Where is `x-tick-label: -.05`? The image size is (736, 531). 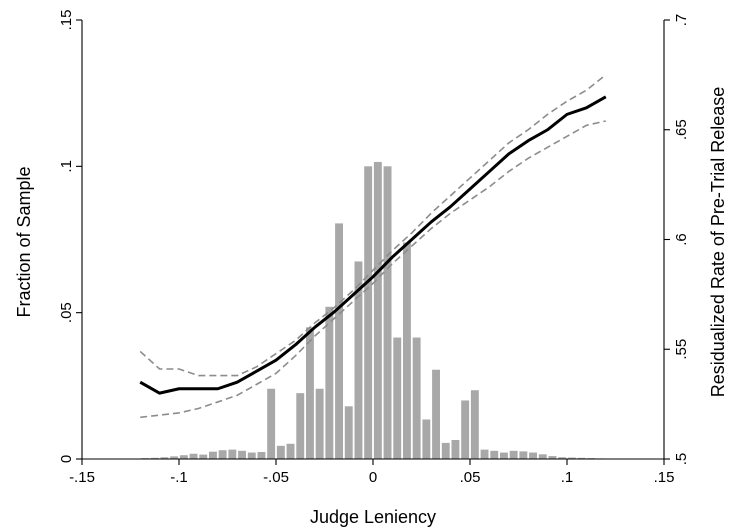
x-tick-label: -.05 is located at coordinates (276, 477).